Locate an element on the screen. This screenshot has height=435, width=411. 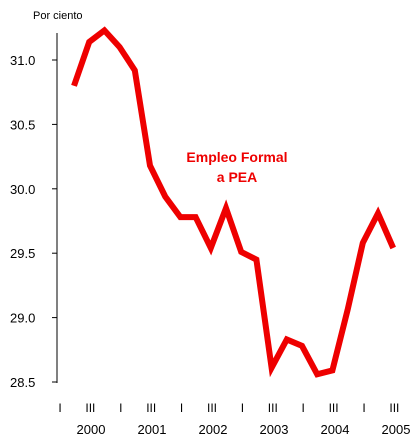
year-label: 2002 is located at coordinates (213, 428).